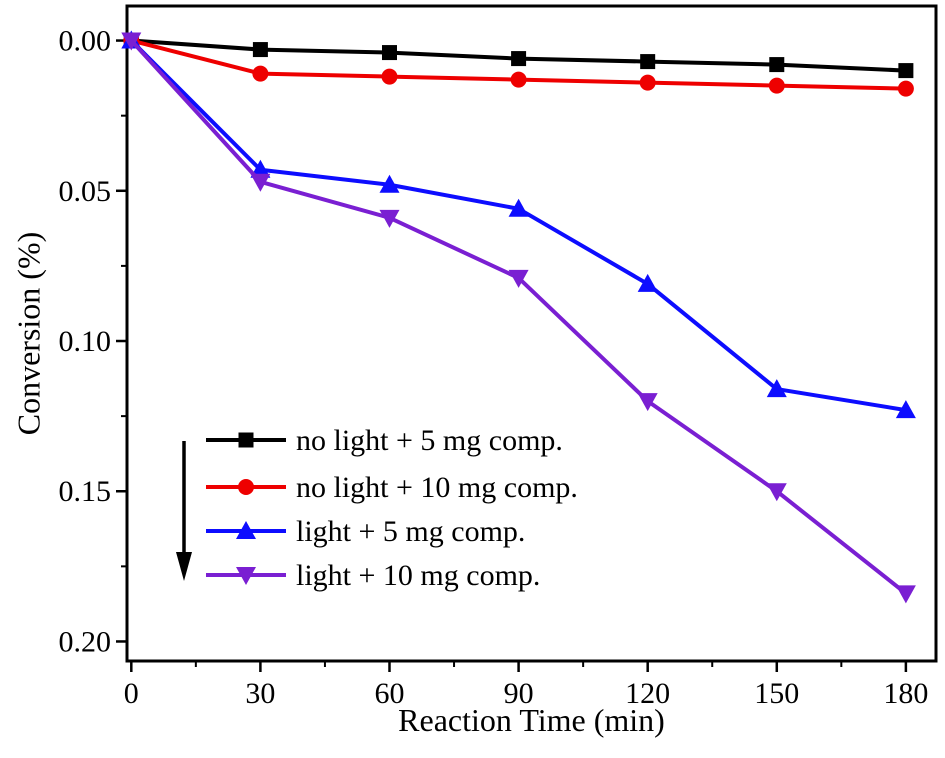  What do you see at coordinates (389, 693) in the screenshot?
I see `x-tick-label: 60` at bounding box center [389, 693].